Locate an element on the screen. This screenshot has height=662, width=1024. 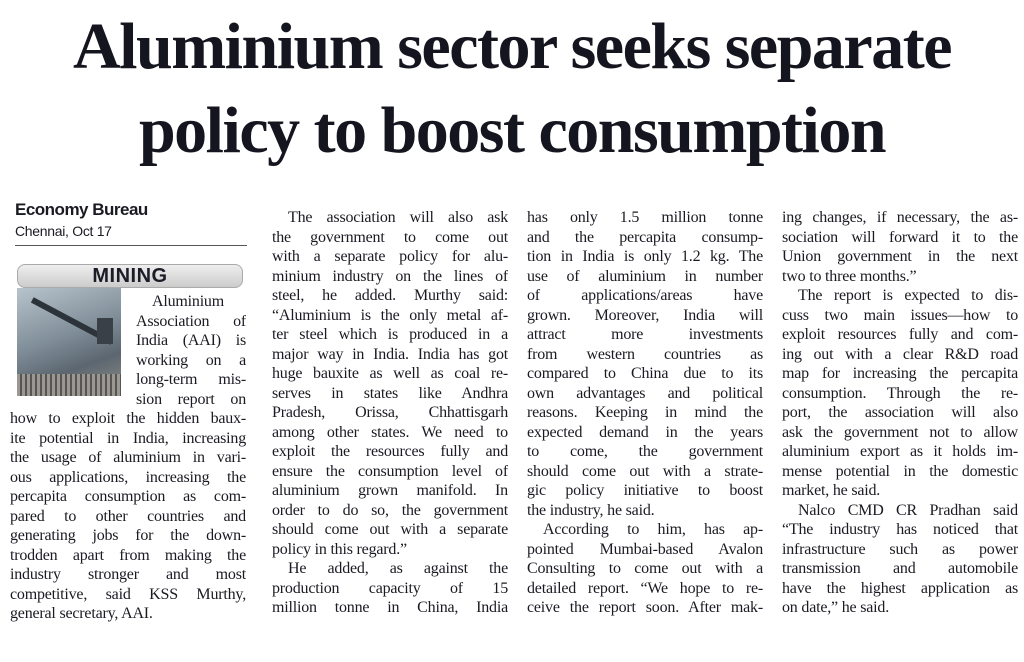
article-text-line: ensure the consumption level of is located at coordinates (390, 471).